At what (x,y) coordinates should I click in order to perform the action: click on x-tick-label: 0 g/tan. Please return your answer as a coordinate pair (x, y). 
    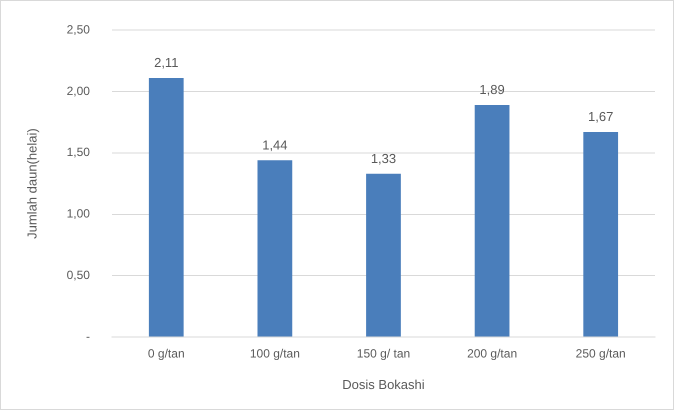
    Looking at the image, I should click on (166, 353).